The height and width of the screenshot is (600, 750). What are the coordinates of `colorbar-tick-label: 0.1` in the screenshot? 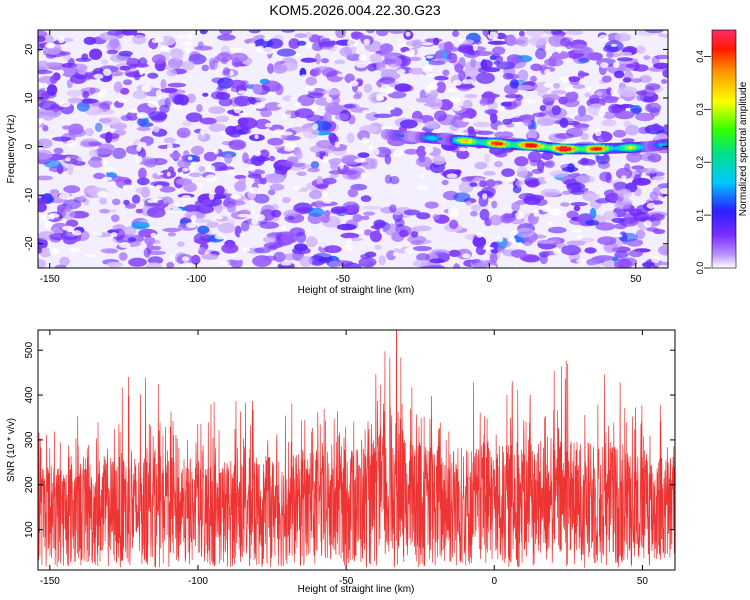 It's located at (700, 215).